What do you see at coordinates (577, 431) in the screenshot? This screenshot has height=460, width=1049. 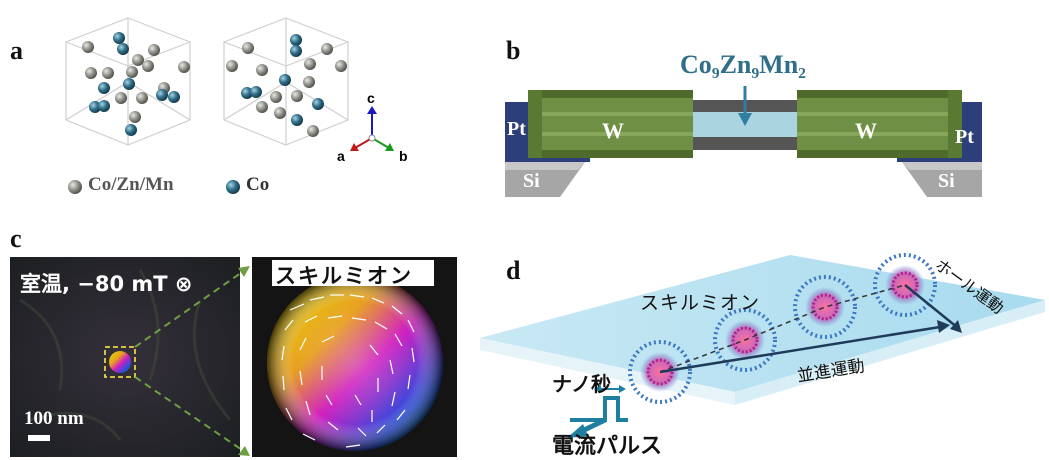 I see `current-arrow-icon` at bounding box center [577, 431].